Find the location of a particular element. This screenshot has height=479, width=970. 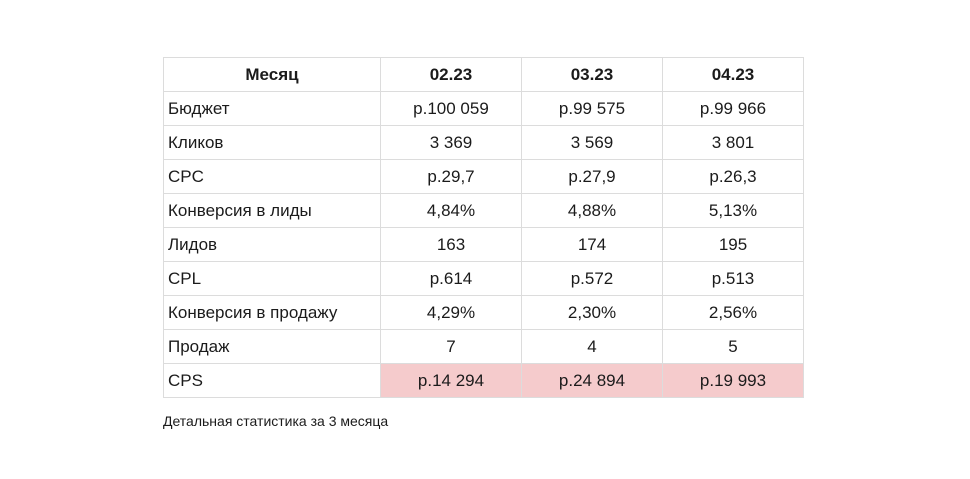

table-cell: 195 is located at coordinates (733, 244).